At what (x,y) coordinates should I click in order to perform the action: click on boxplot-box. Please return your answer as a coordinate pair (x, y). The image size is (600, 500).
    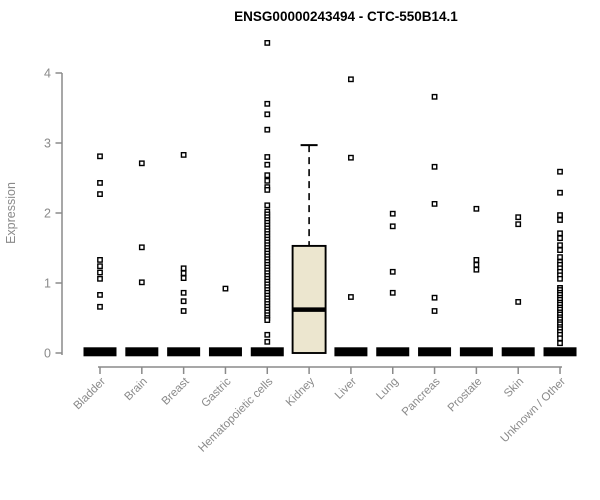
    Looking at the image, I should click on (309, 299).